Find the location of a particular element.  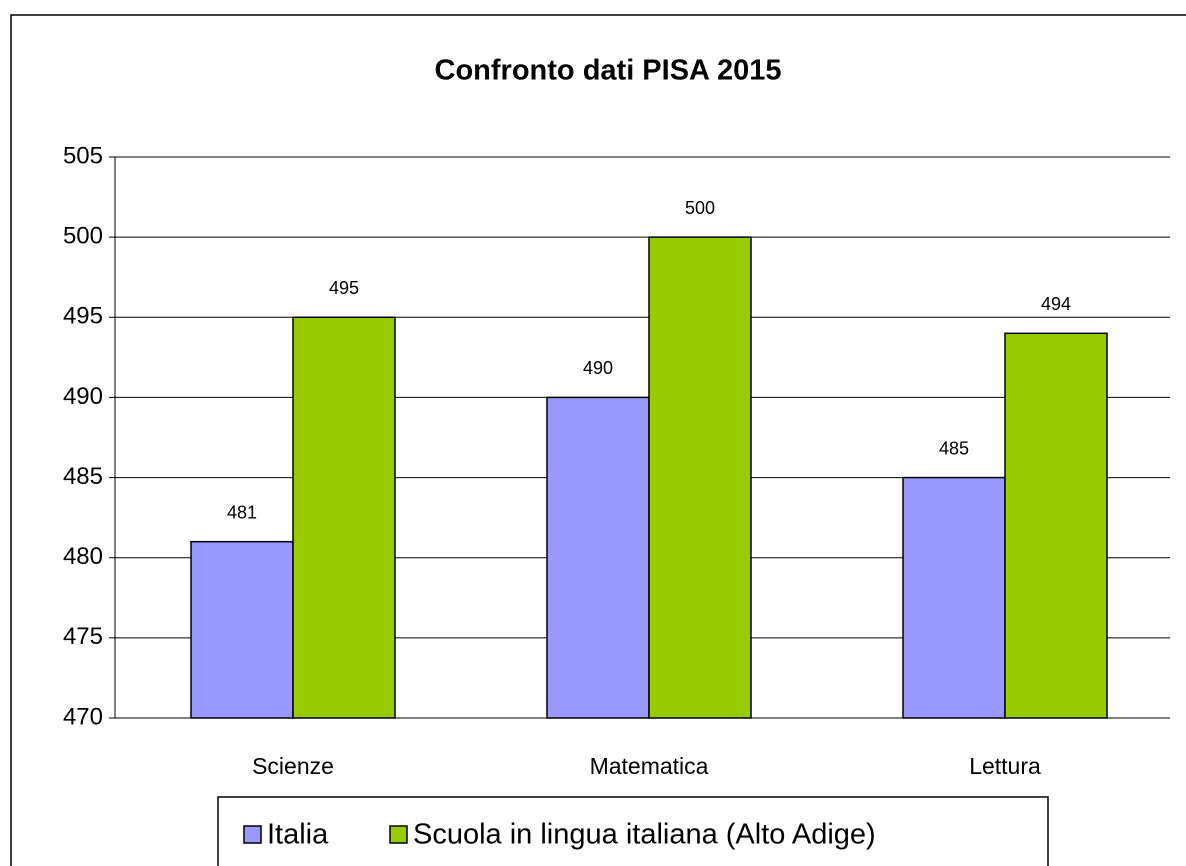

legend-box is located at coordinates (633, 831).